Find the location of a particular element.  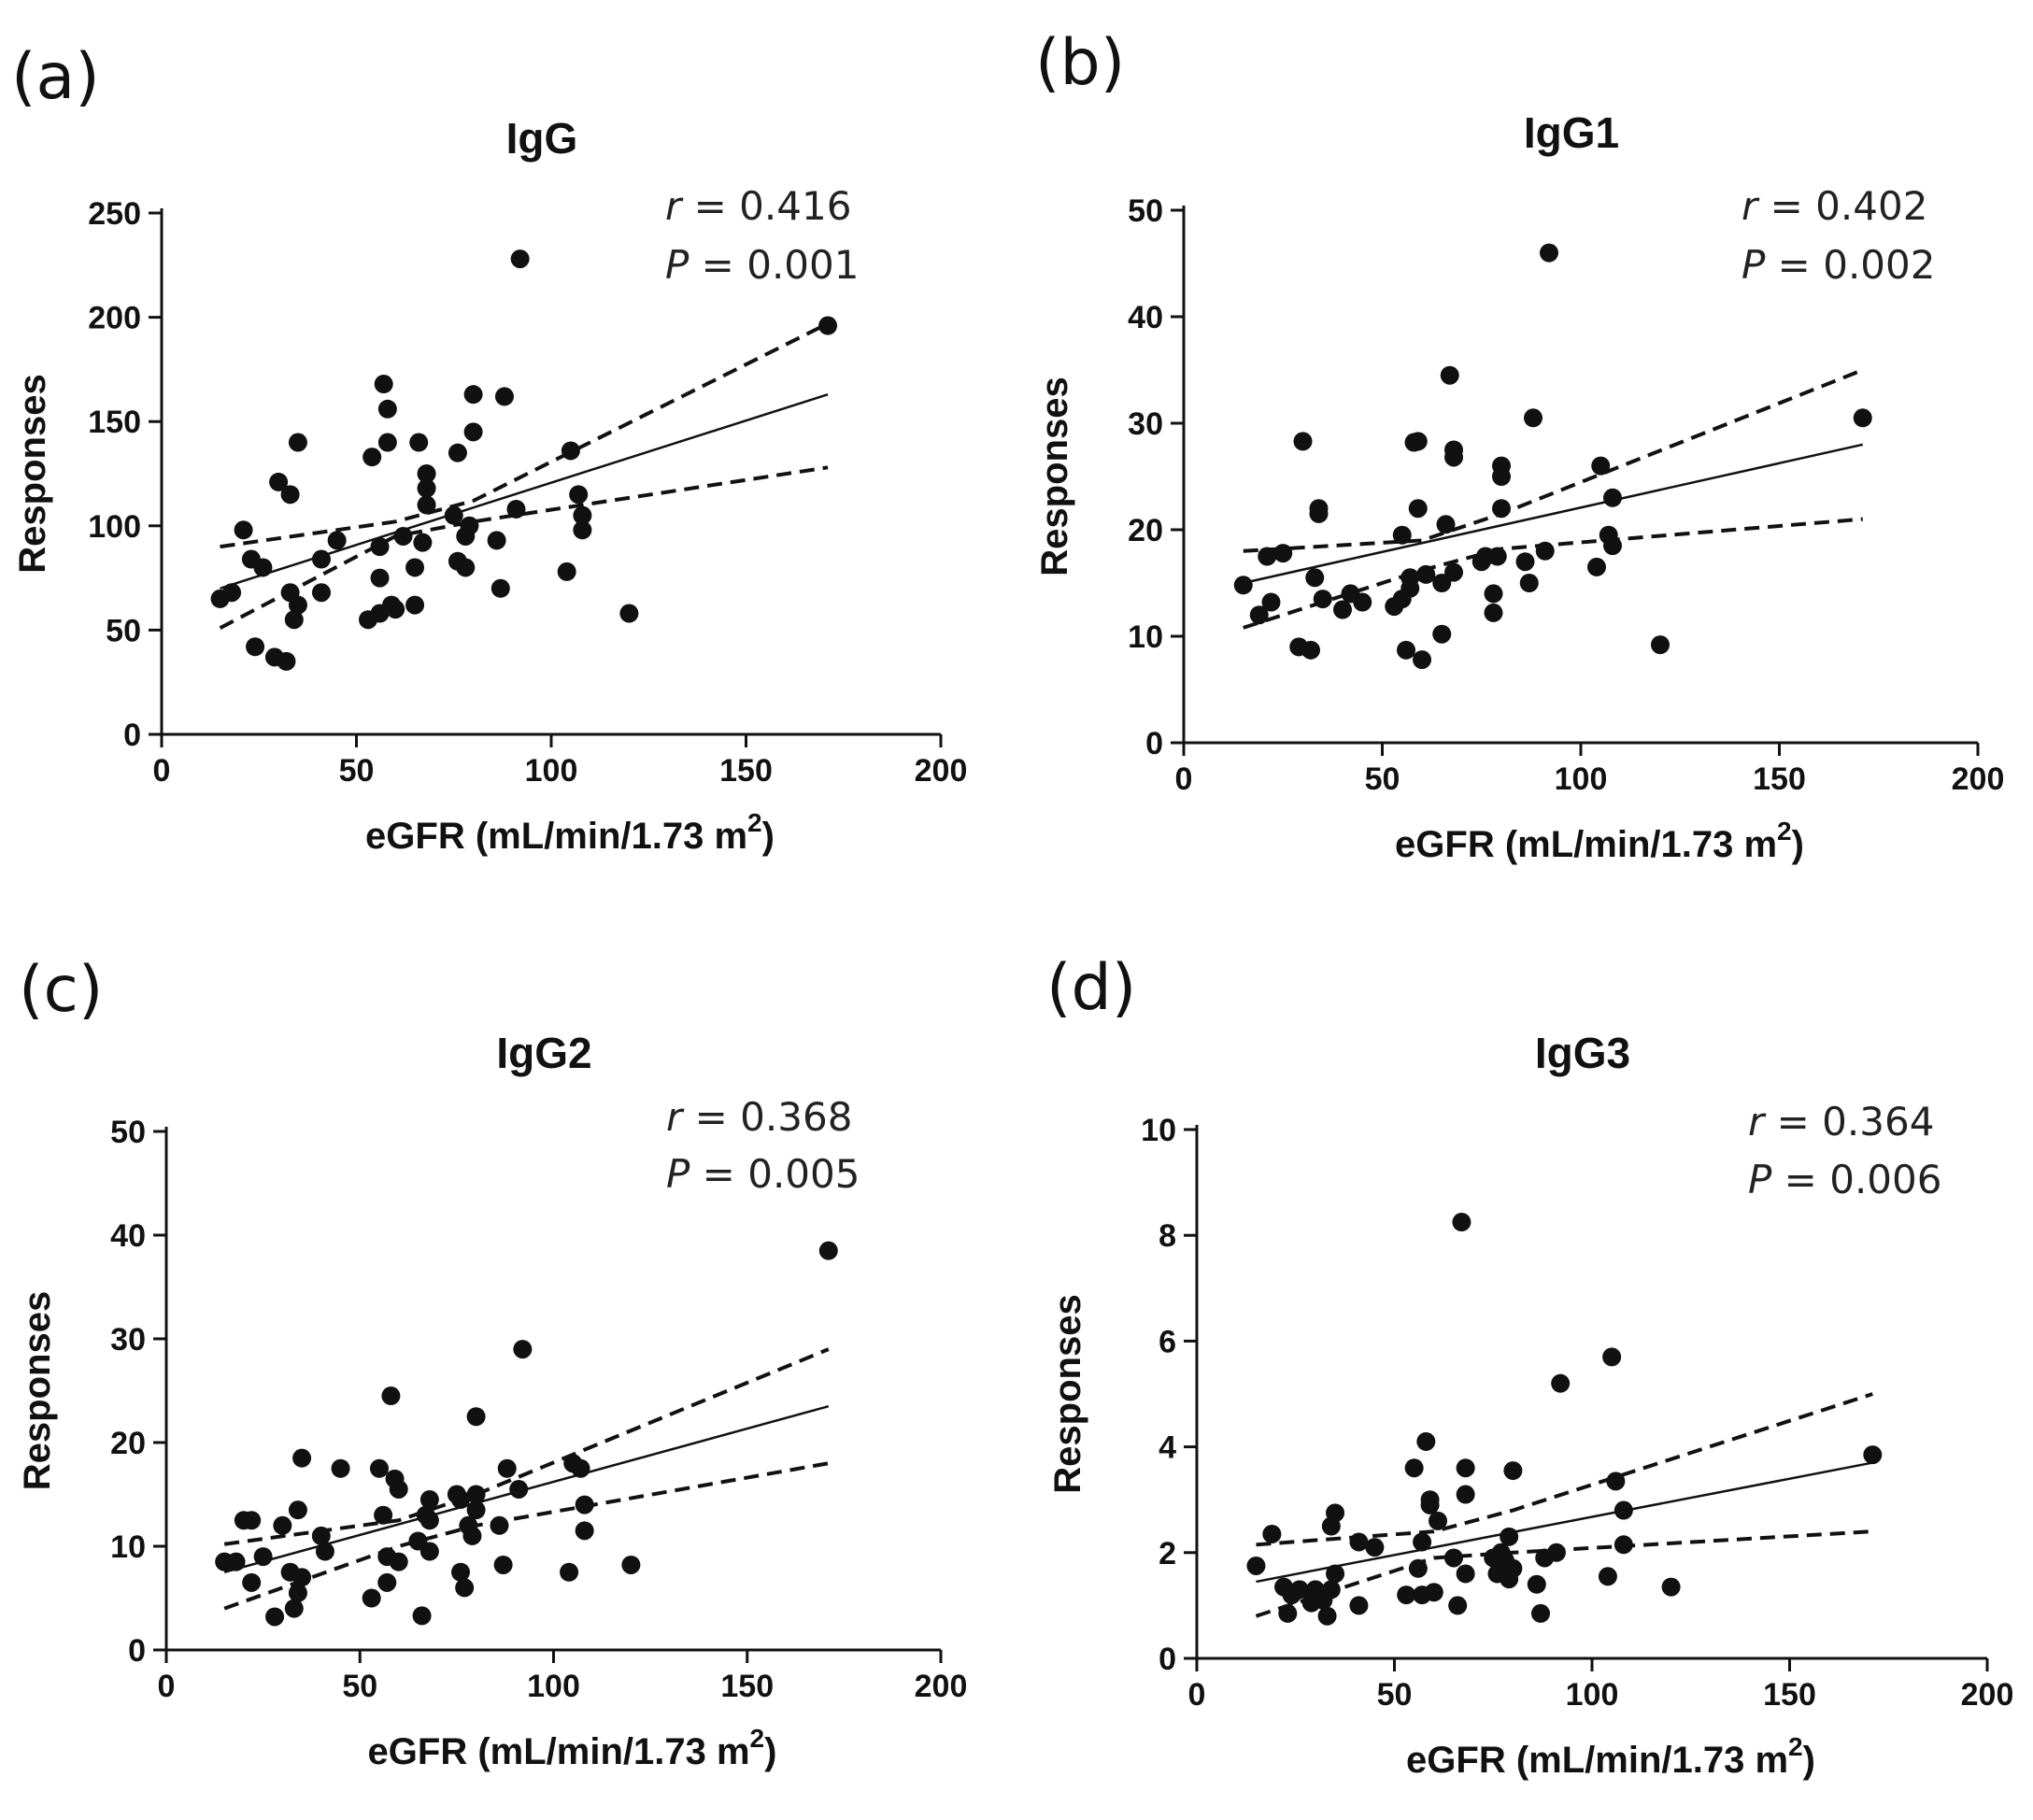

r-value: = 0.368 is located at coordinates (767, 1117).